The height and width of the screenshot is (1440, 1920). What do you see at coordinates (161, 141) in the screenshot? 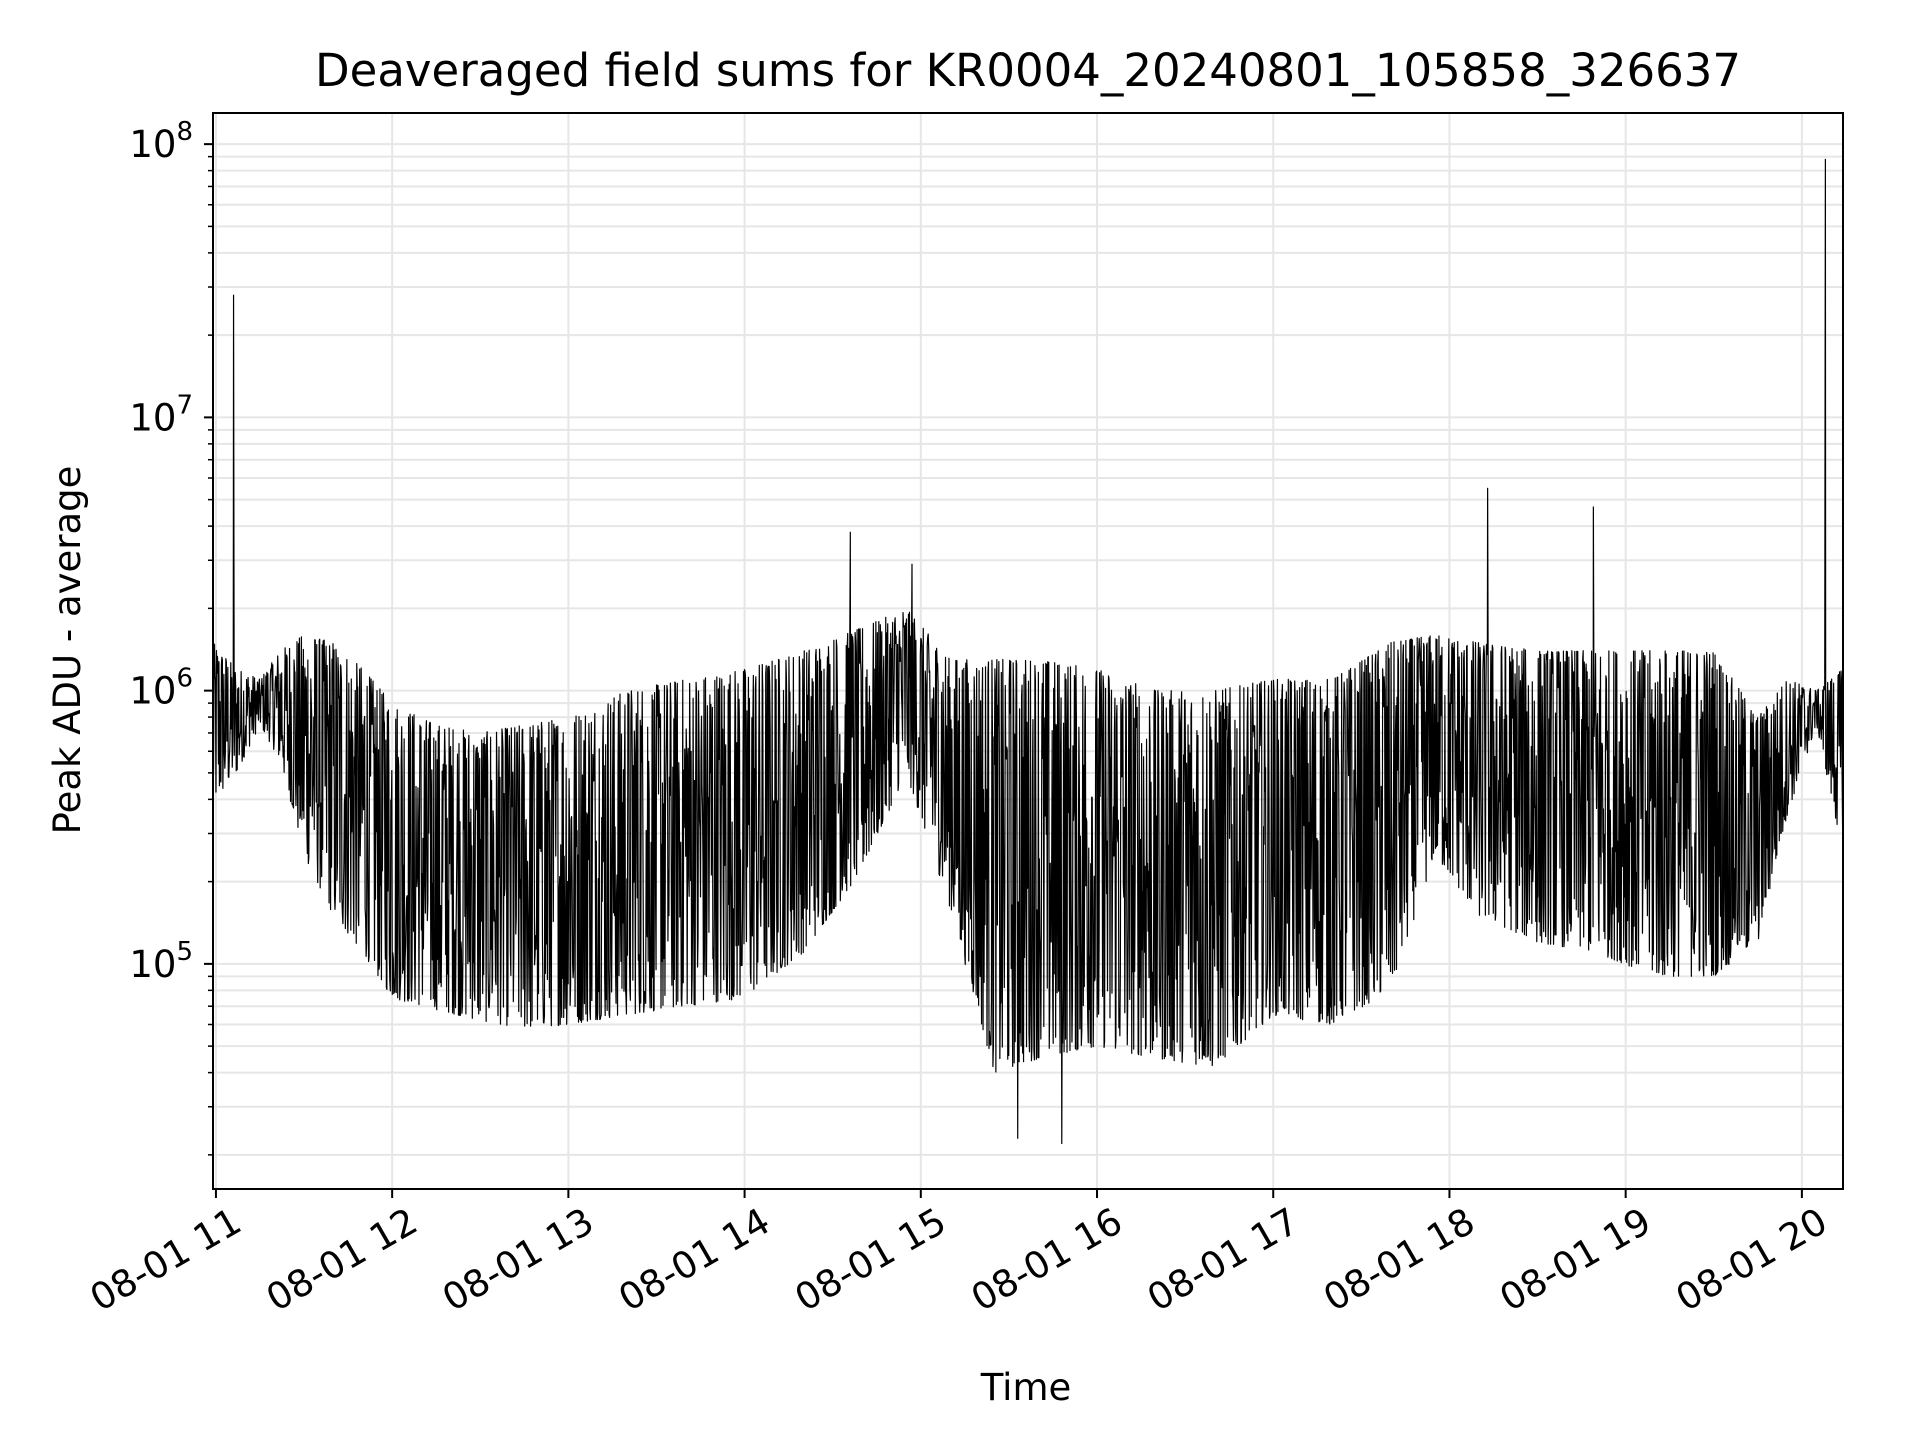
I see `y-tick-label: 10⁸` at bounding box center [161, 141].